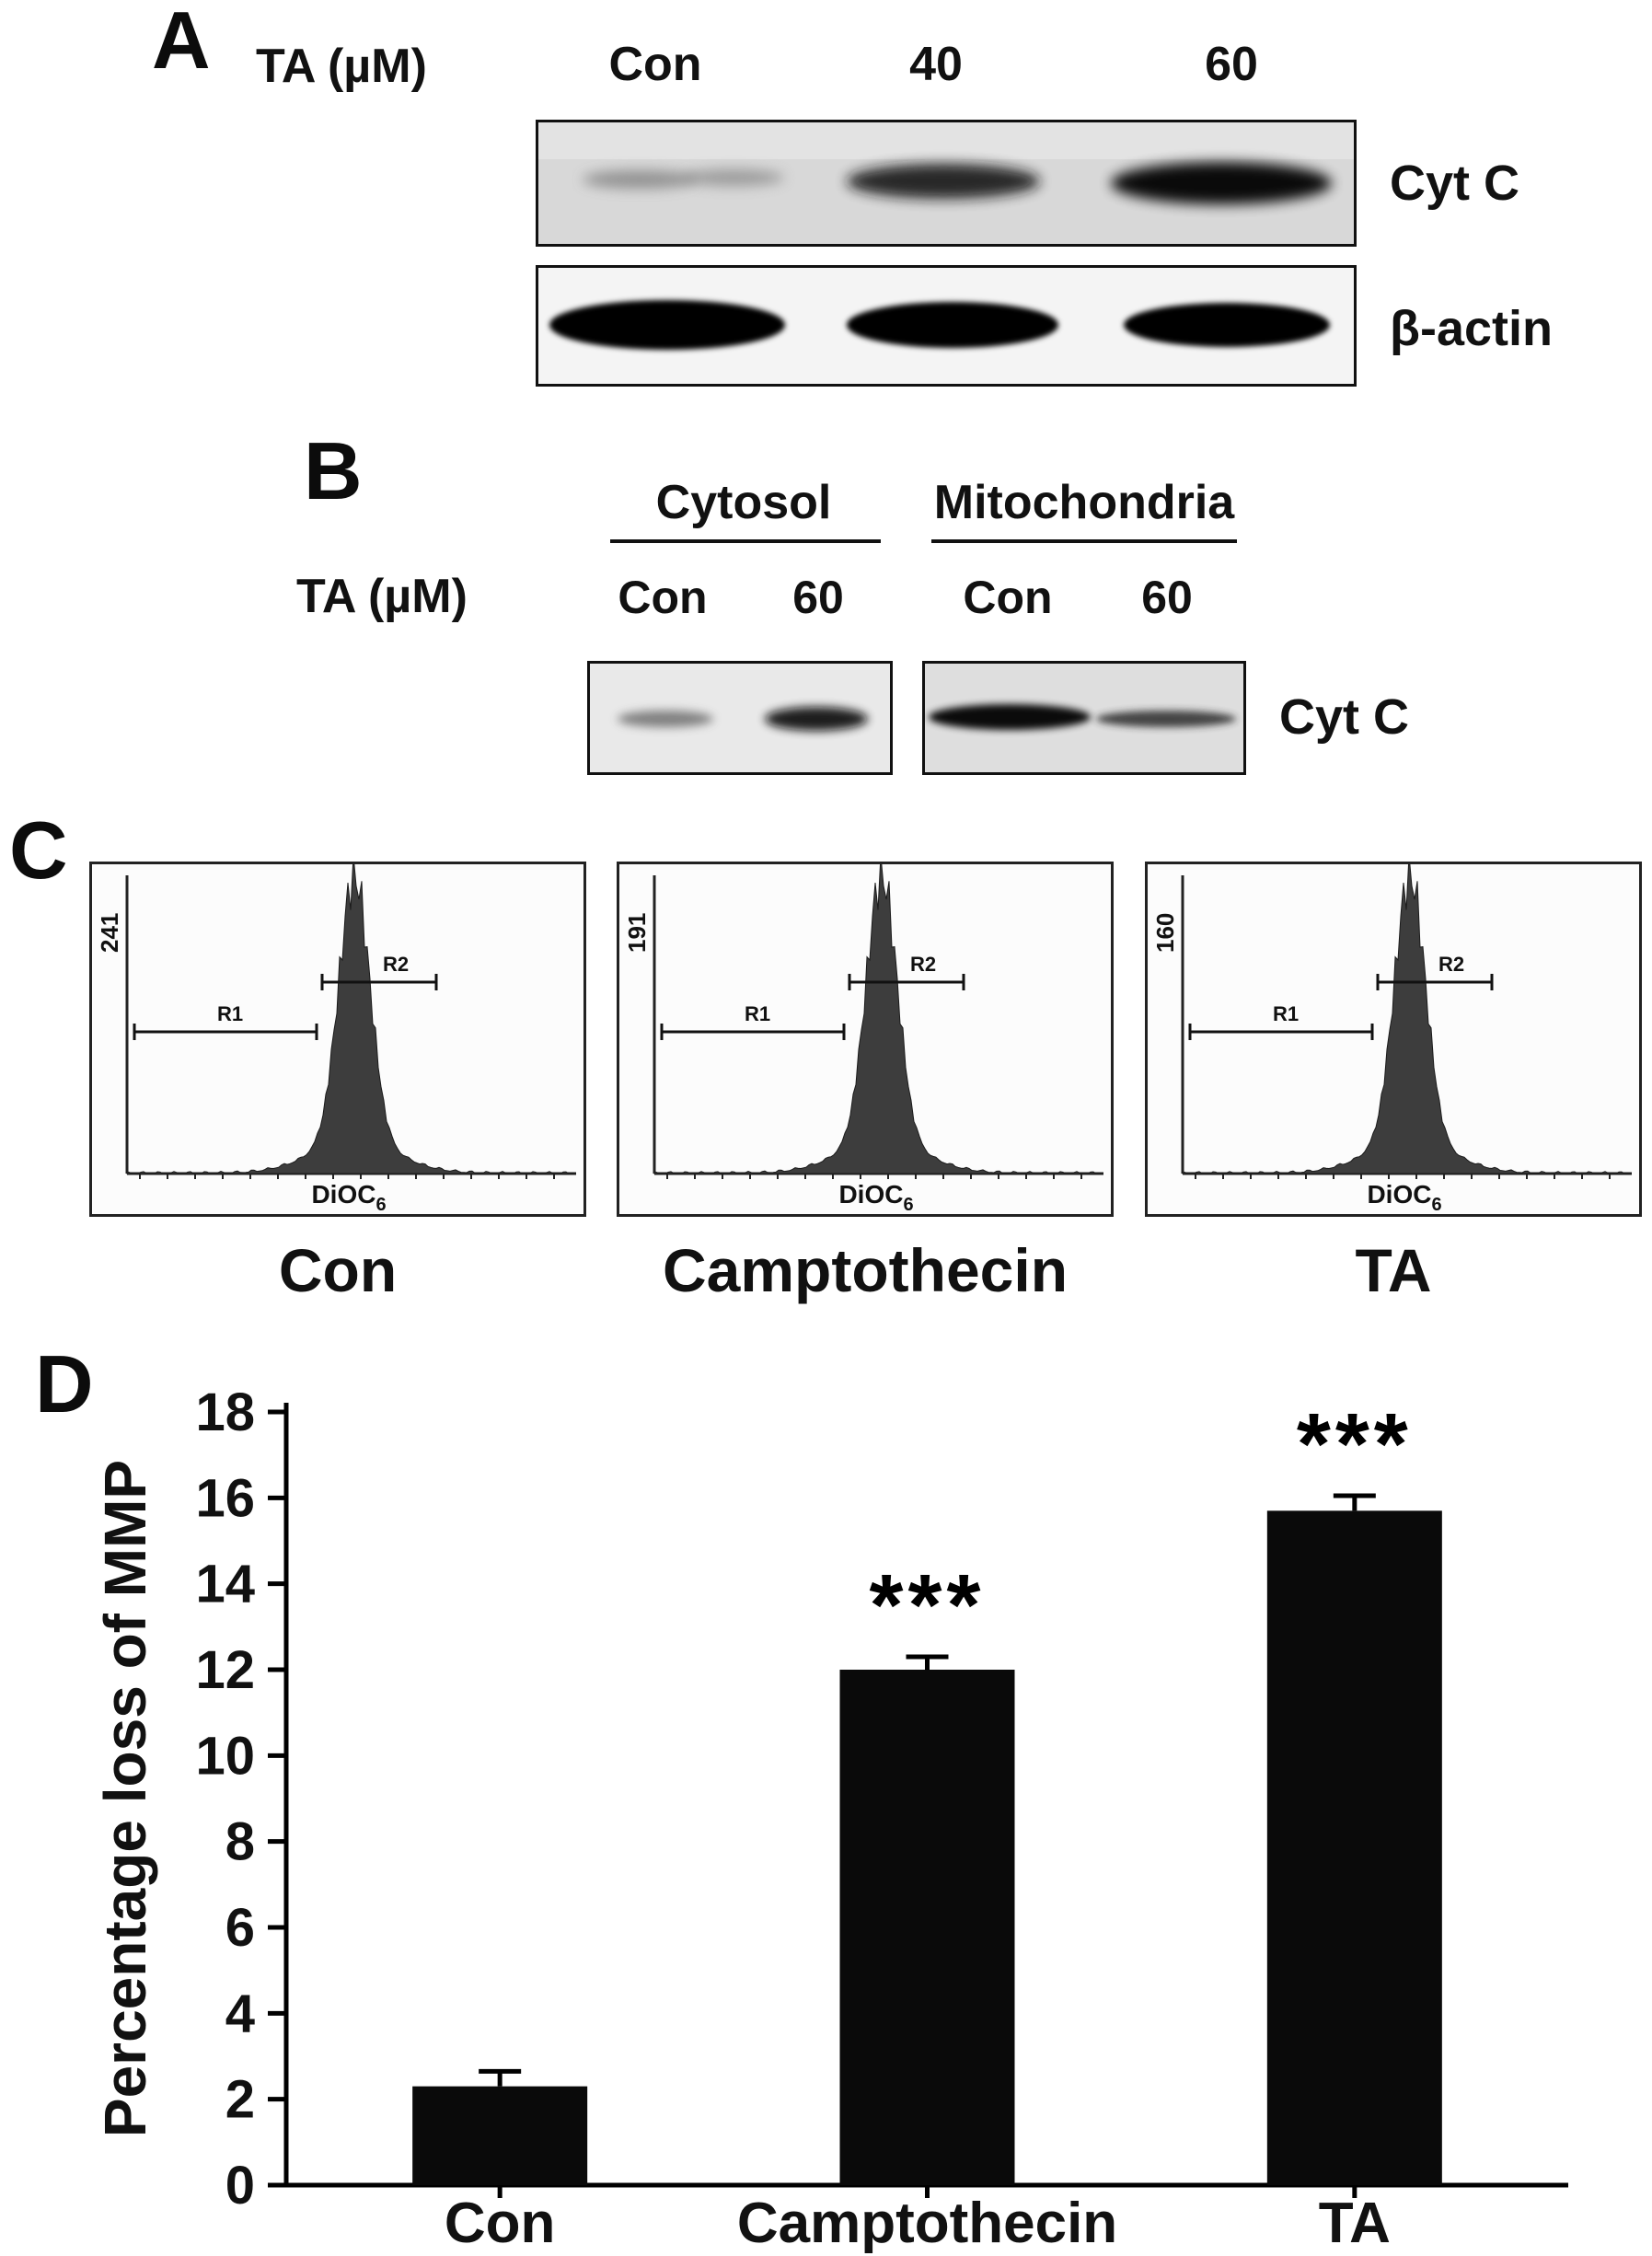 The height and width of the screenshot is (2256, 1652). What do you see at coordinates (1455, 184) in the screenshot?
I see `panel-a-blot1-label: Cyt C` at bounding box center [1455, 184].